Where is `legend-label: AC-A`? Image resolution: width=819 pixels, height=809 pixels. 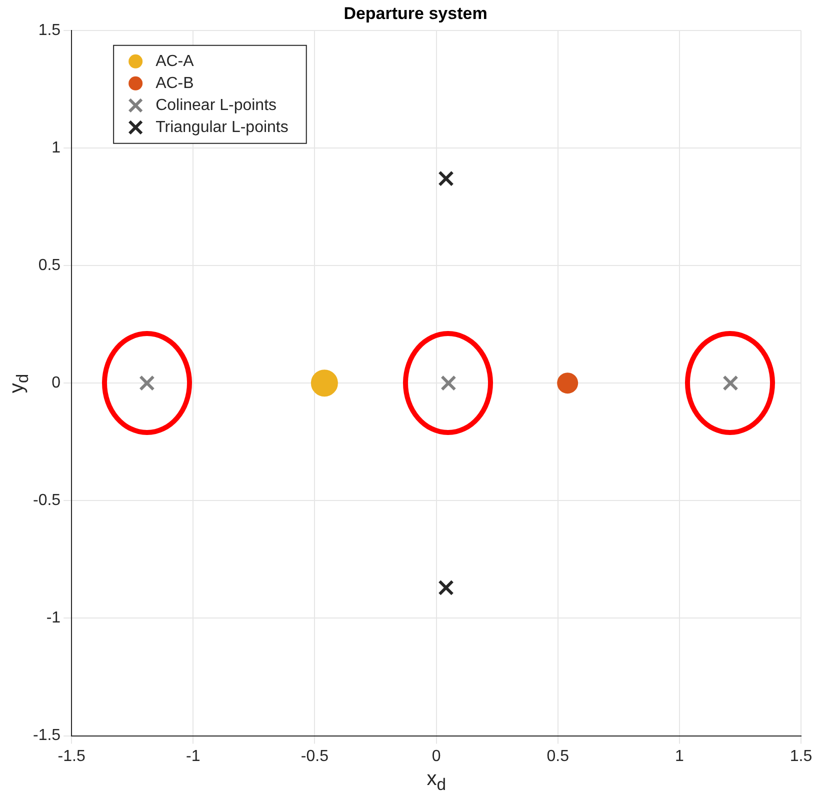 legend-label: AC-A is located at coordinates (175, 61).